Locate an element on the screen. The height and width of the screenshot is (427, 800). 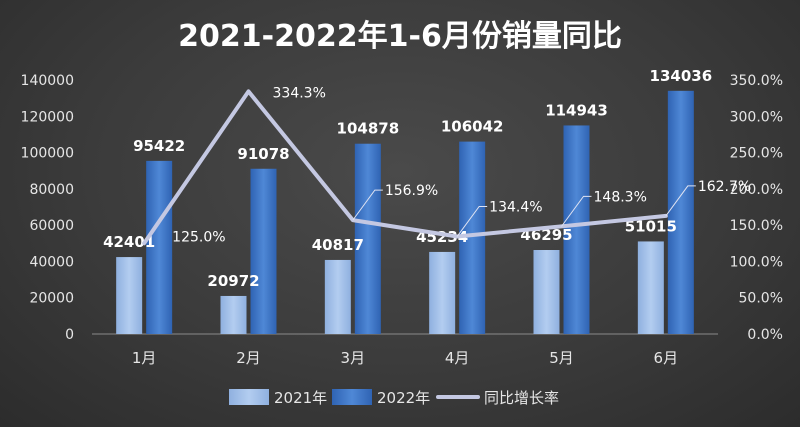
right-axis-tick-label: 50.0% is located at coordinates (761, 299).